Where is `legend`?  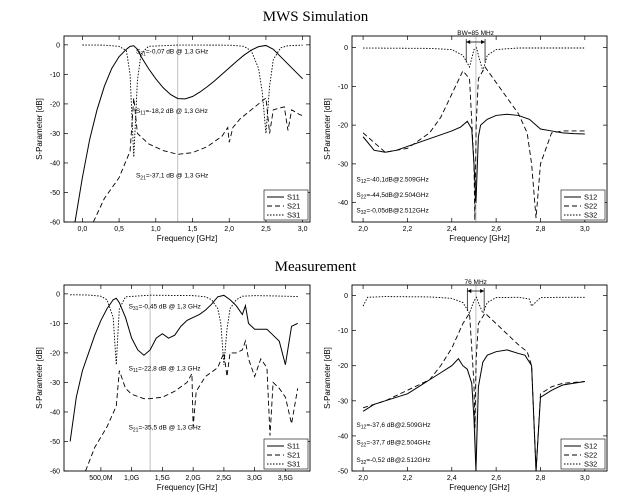 legend is located at coordinates (583, 454).